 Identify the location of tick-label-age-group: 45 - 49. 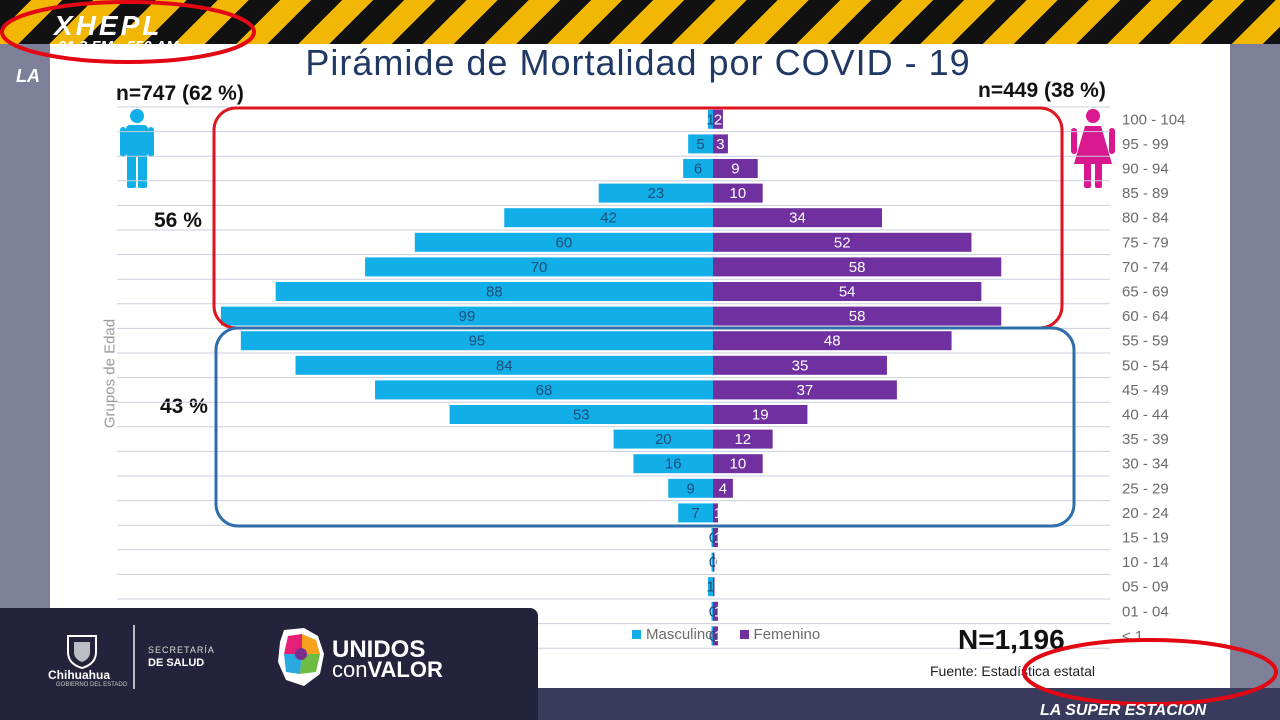
(1145, 390).